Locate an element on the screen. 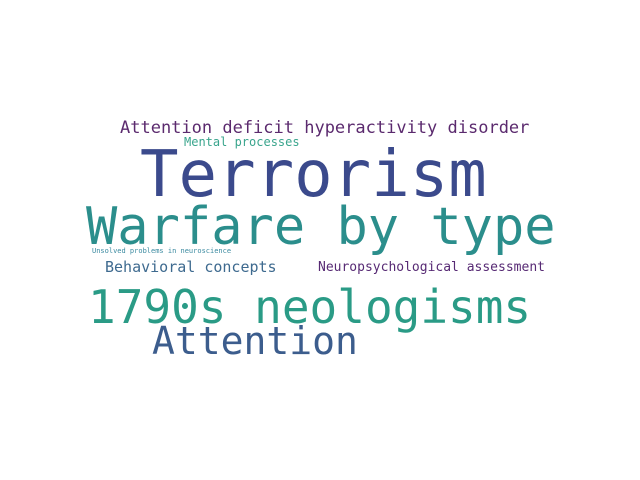 The height and width of the screenshot is (480, 640). word-warfare-by-type: Warfare by type is located at coordinates (321, 227).